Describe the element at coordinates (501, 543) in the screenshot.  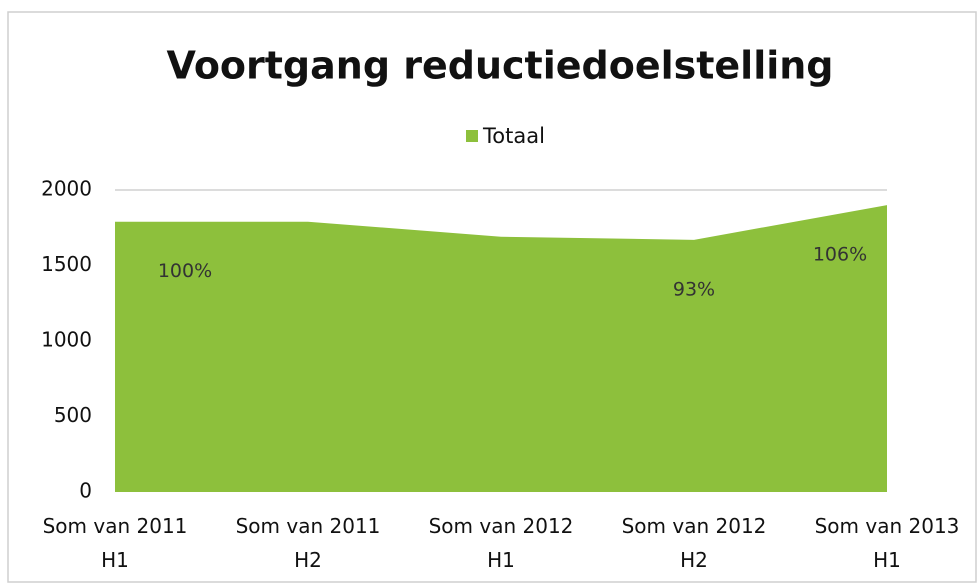
I see `x-tick-label: Som van 2012 H1` at that location.